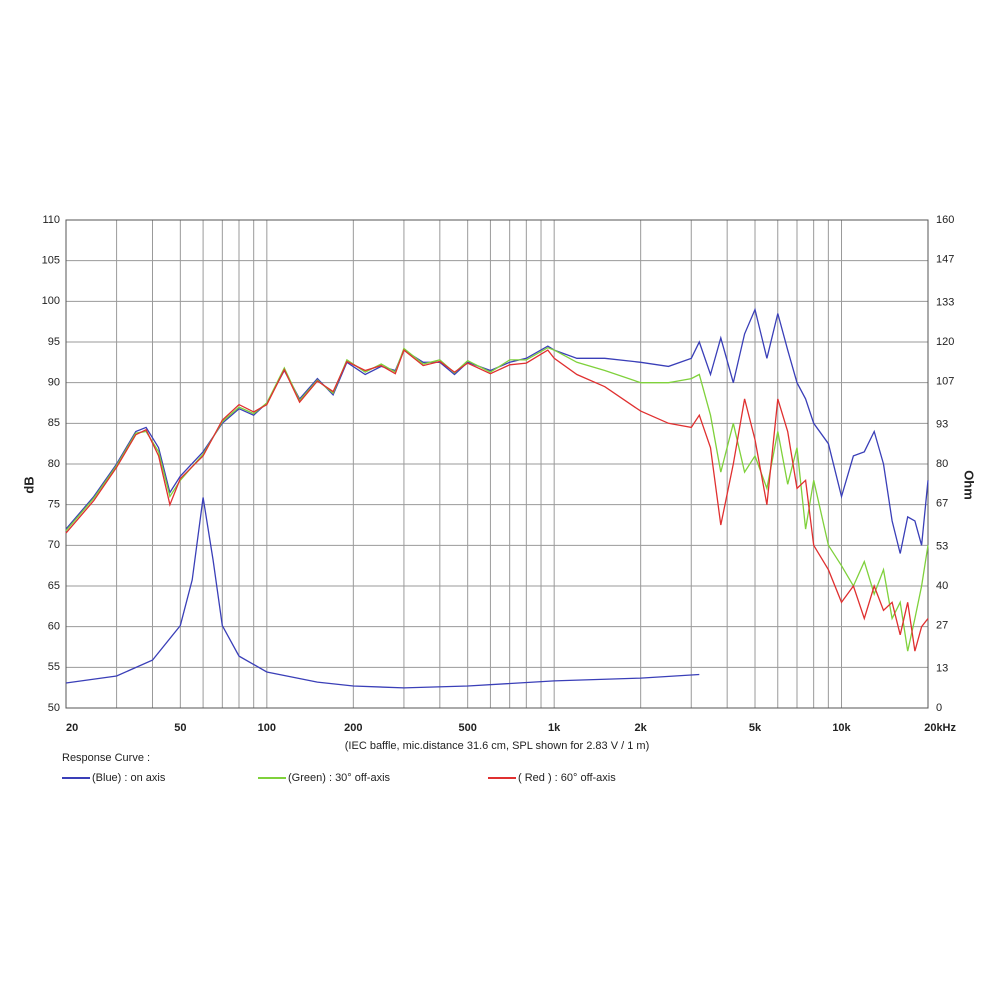 The width and height of the screenshot is (1000, 1005). Describe the element at coordinates (942, 586) in the screenshot. I see `y2-tick-label: 40` at that location.